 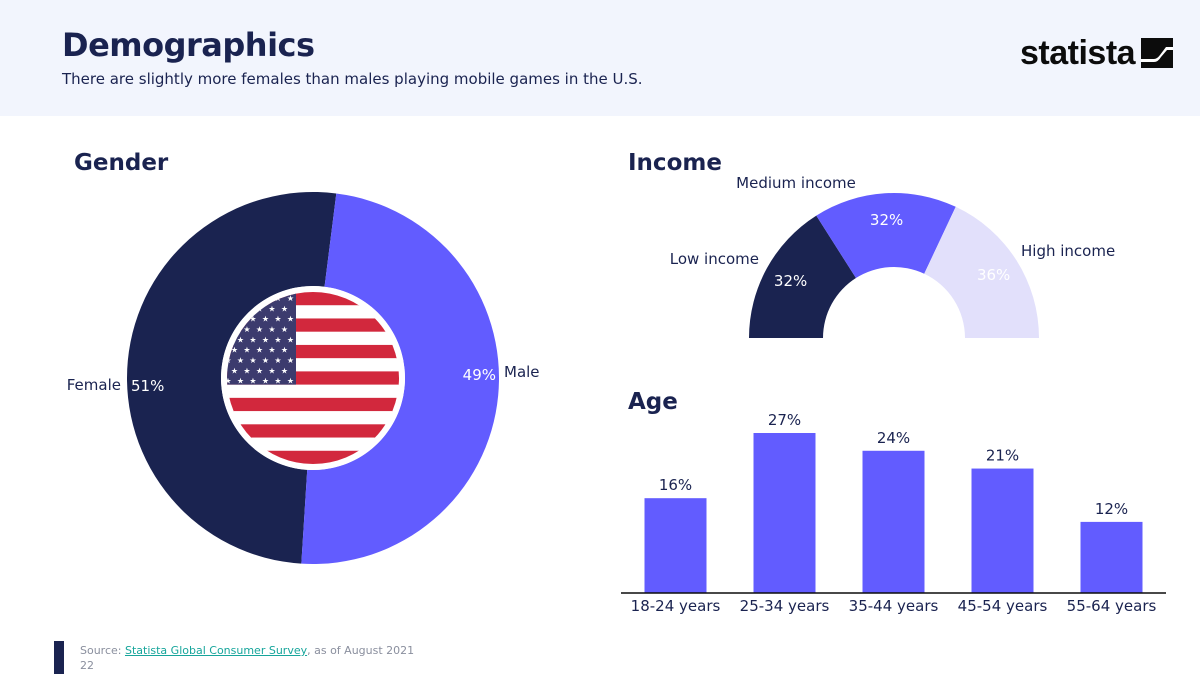 I want to click on income-title: Income, so click(x=675, y=163).